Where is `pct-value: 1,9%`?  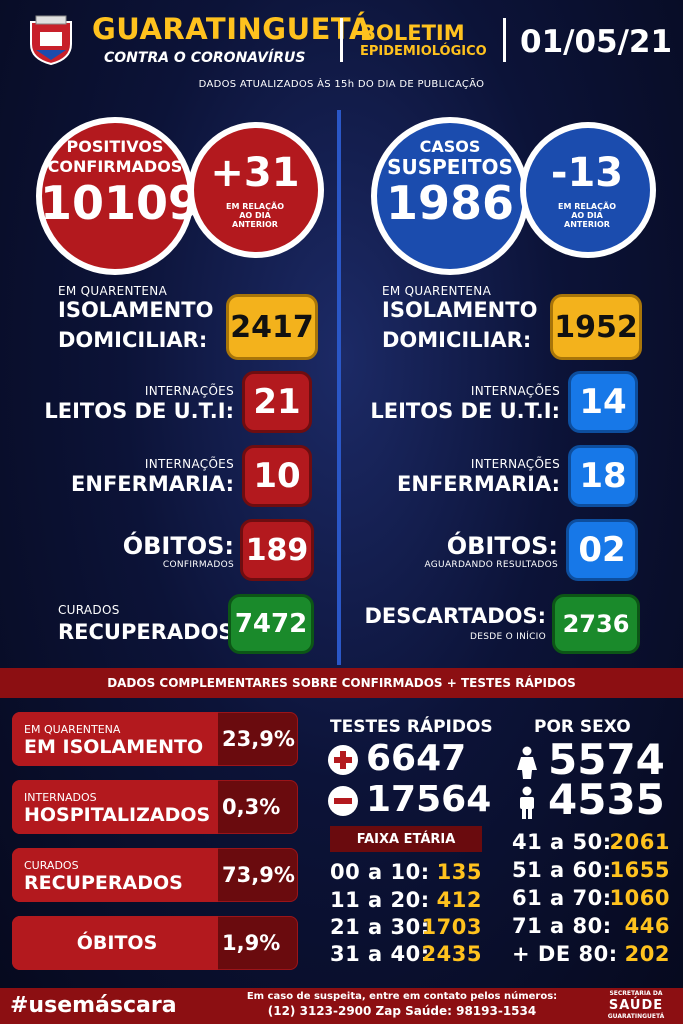
pct-value: 1,9% is located at coordinates (251, 943).